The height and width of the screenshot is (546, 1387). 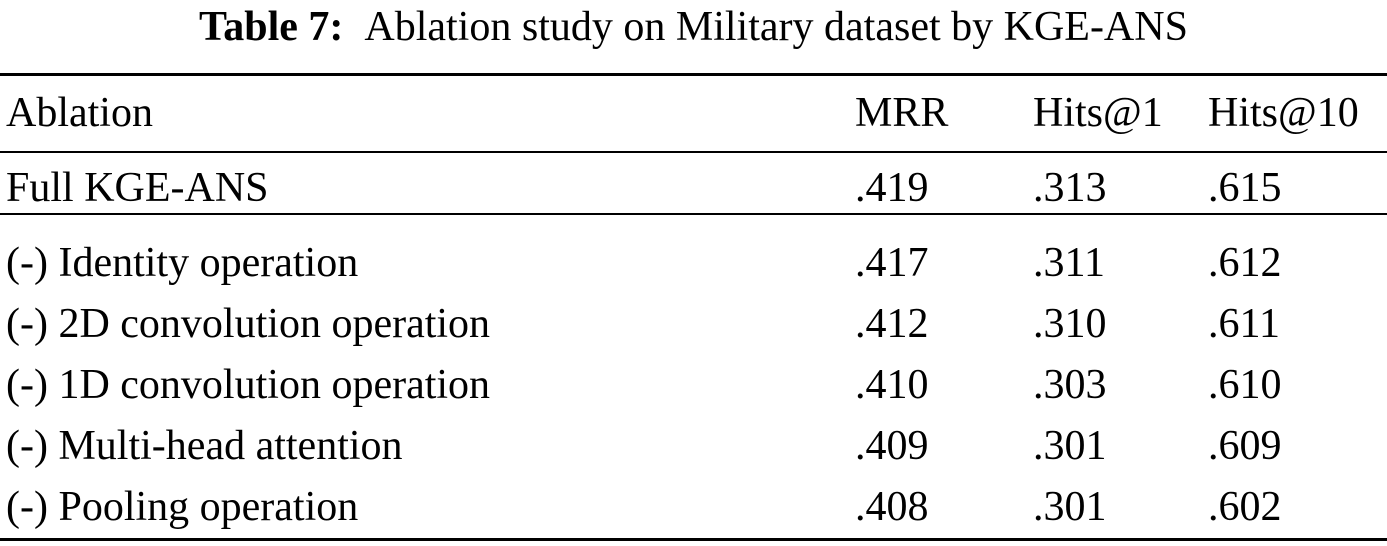 What do you see at coordinates (902, 113) in the screenshot?
I see `header-mrr: MRR` at bounding box center [902, 113].